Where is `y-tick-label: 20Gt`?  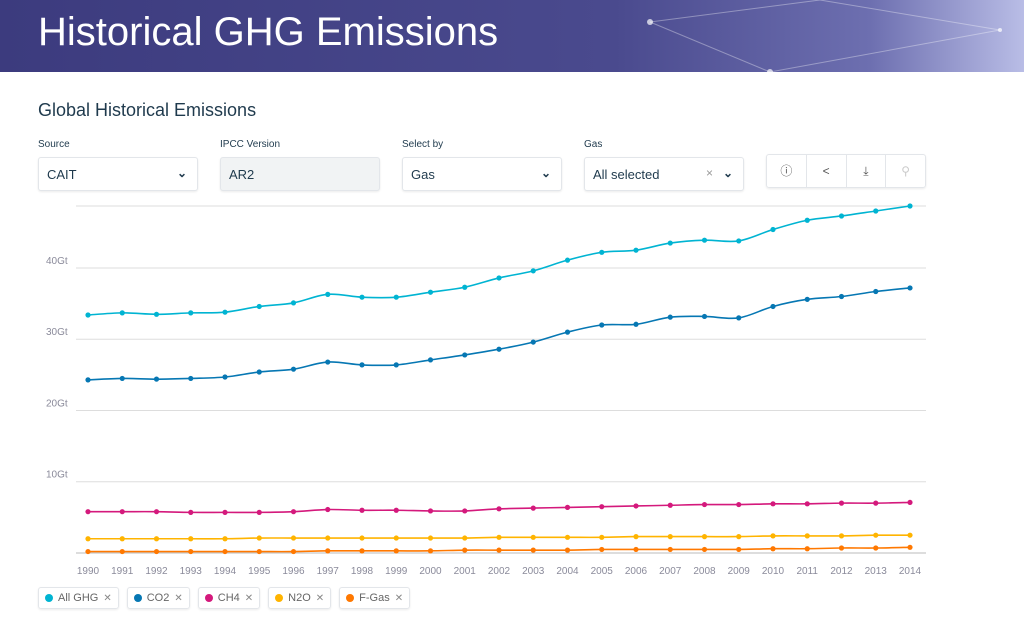
y-tick-label: 20Gt is located at coordinates (57, 403).